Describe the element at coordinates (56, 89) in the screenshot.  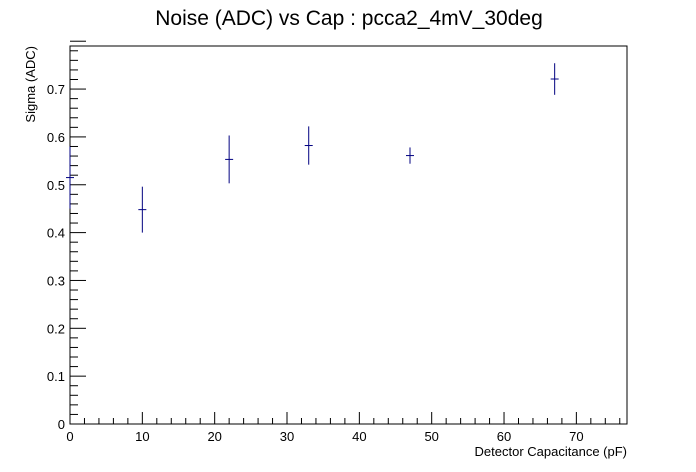
I see `y-tick-label: 0.7` at that location.